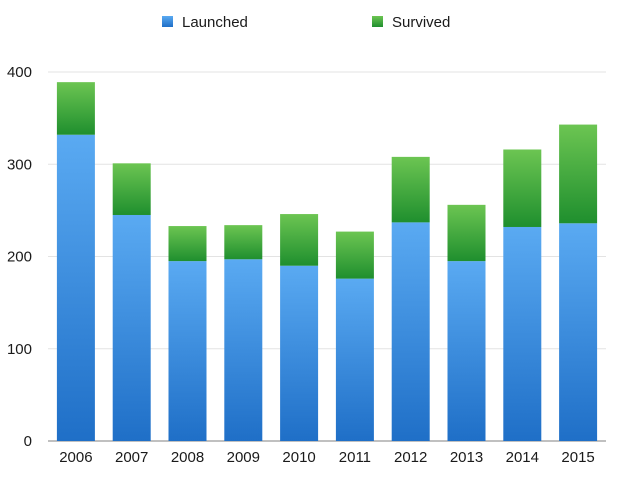 The image size is (632, 488). I want to click on y-tick-label: 0, so click(28, 441).